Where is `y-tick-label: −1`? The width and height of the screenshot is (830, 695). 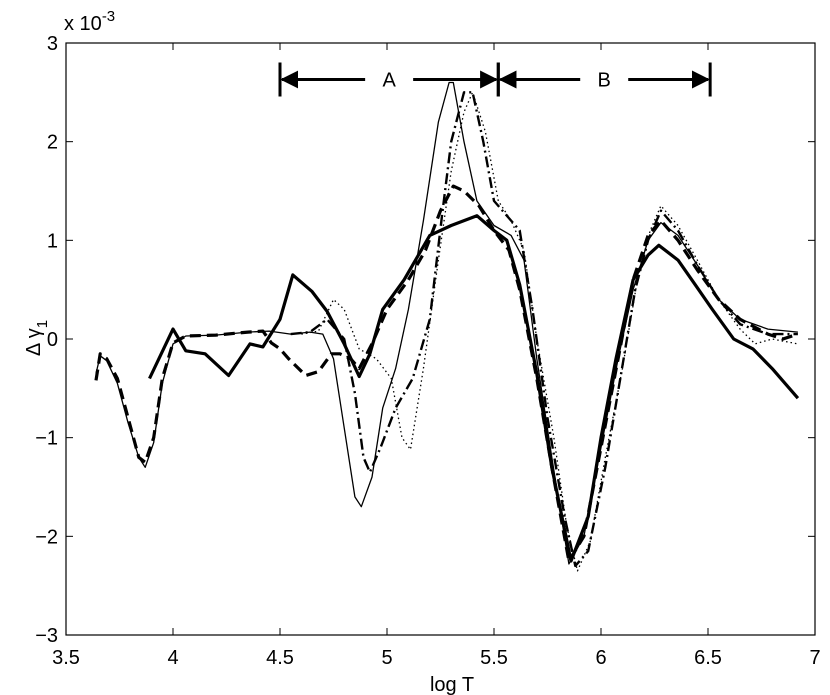 y-tick-label: −1 is located at coordinates (46, 439).